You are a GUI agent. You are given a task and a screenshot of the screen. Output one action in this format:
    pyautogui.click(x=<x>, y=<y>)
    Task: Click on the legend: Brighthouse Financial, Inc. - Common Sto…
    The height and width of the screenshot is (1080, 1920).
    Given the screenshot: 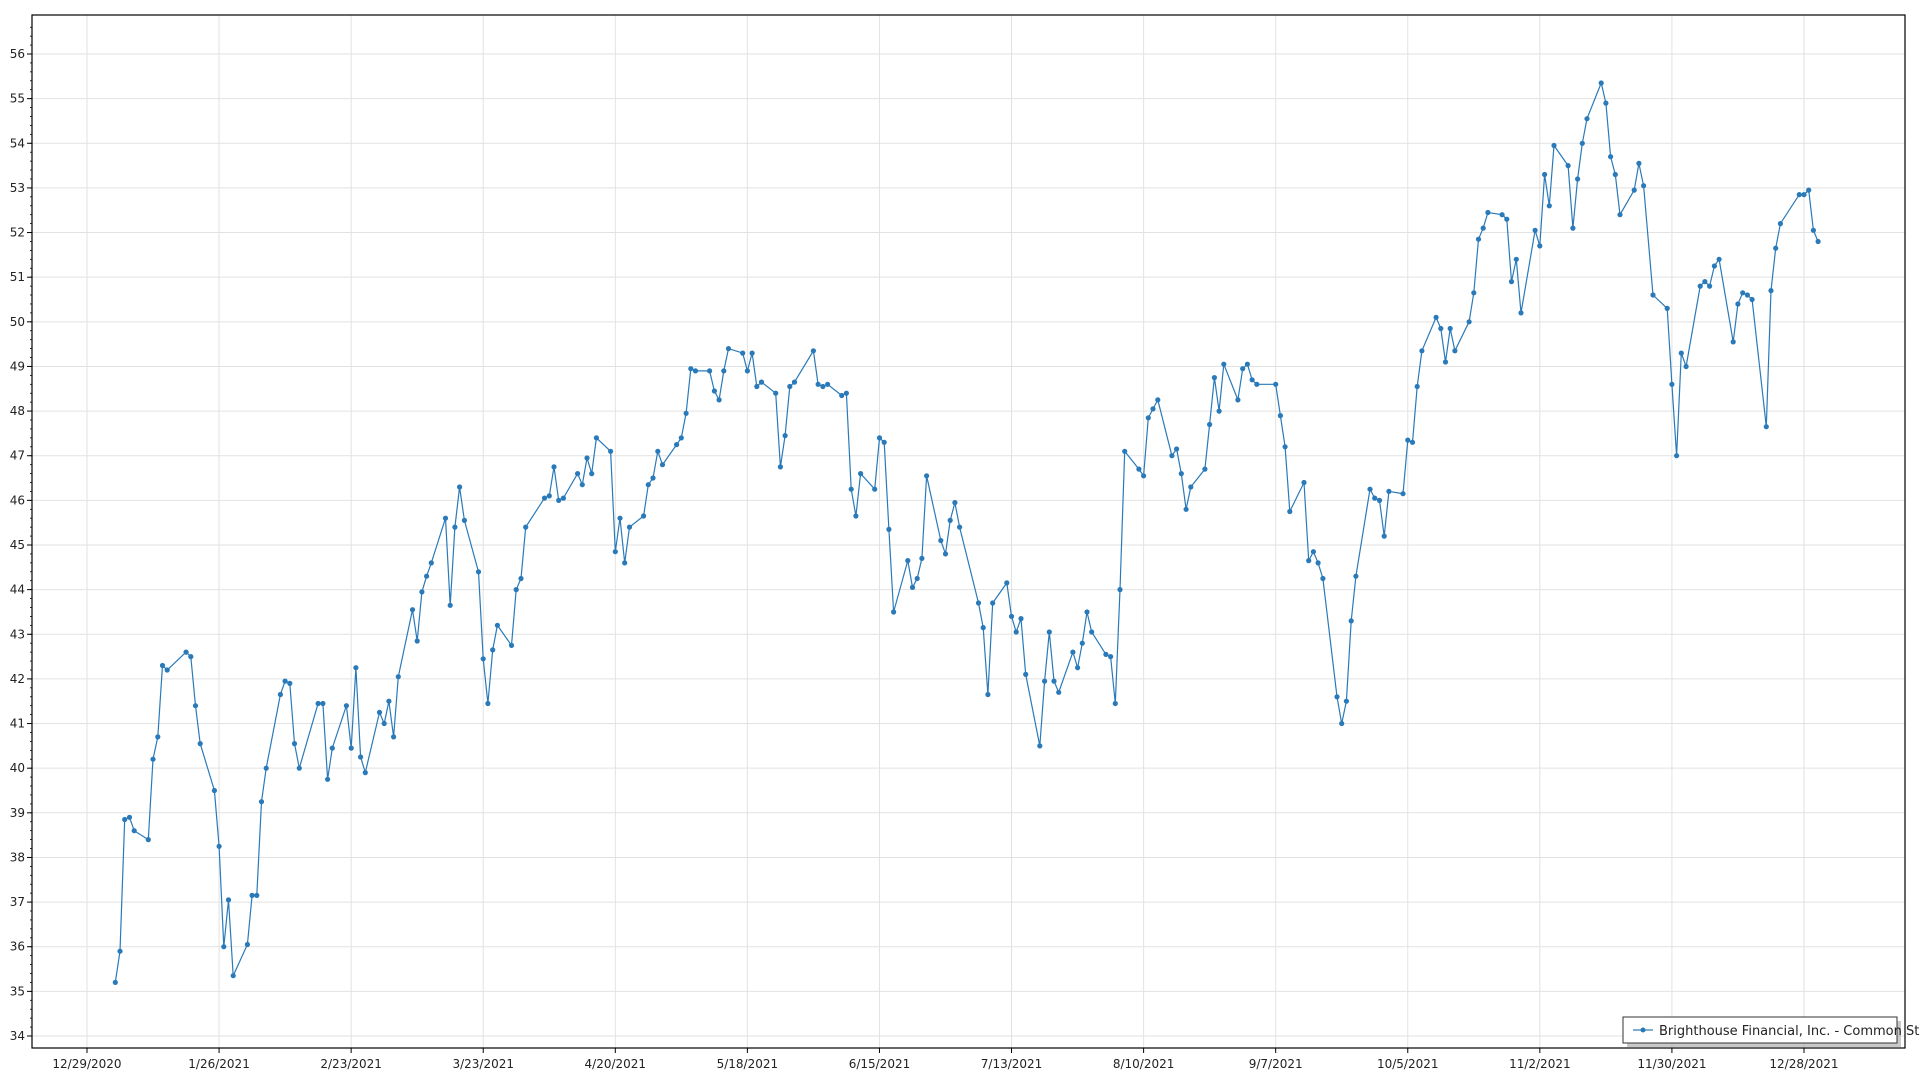 What is the action you would take?
    pyautogui.click(x=1771, y=1031)
    